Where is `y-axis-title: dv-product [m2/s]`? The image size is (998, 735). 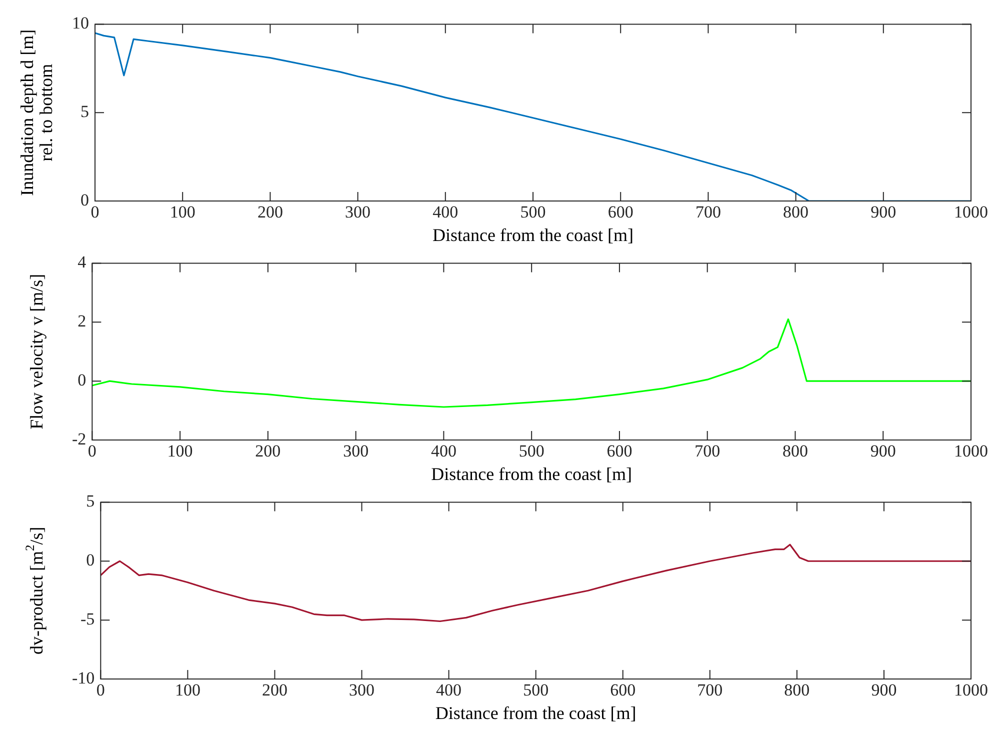 y-axis-title: dv-product [m2/s] is located at coordinates (35, 590).